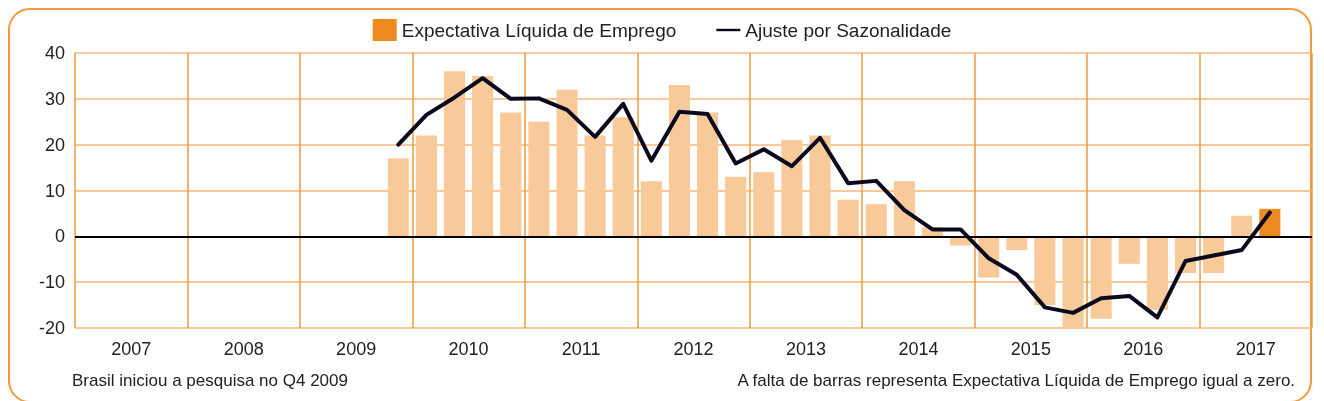 This screenshot has width=1324, height=401. I want to click on x-tick-label: 2013, so click(805, 349).